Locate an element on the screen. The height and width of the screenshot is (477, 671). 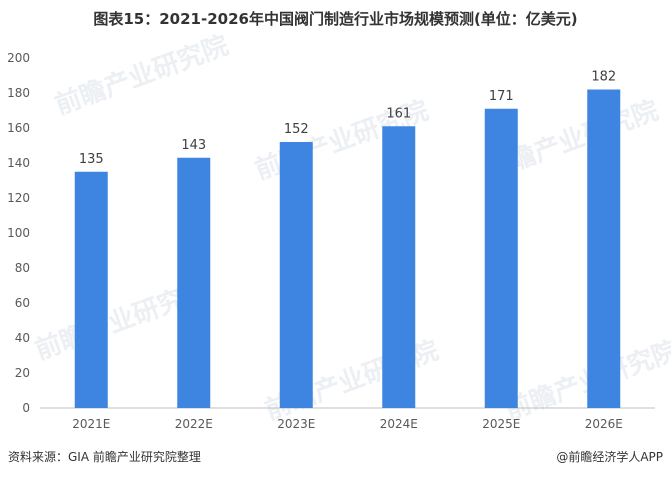
x-tick-label: 2021E is located at coordinates (91, 424).